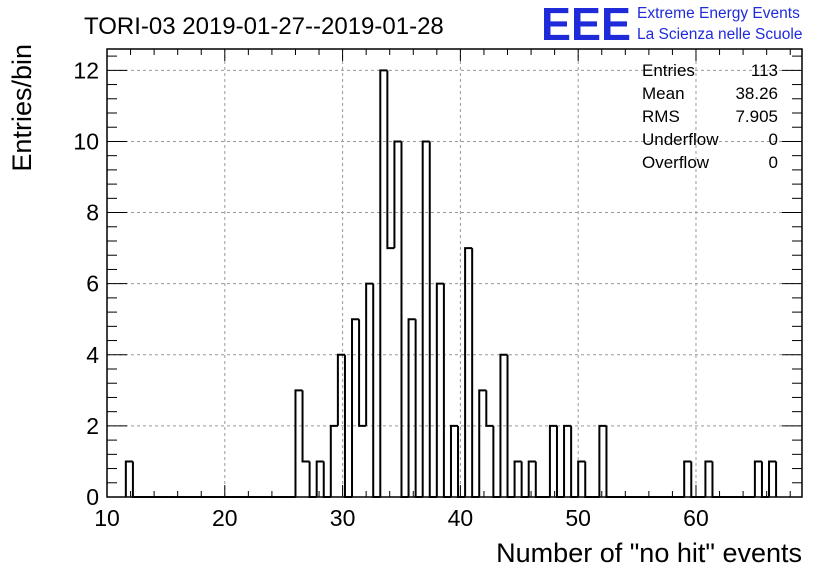 Image resolution: width=836 pixels, height=572 pixels. Describe the element at coordinates (343, 518) in the screenshot. I see `x-tick-label: 30` at that location.